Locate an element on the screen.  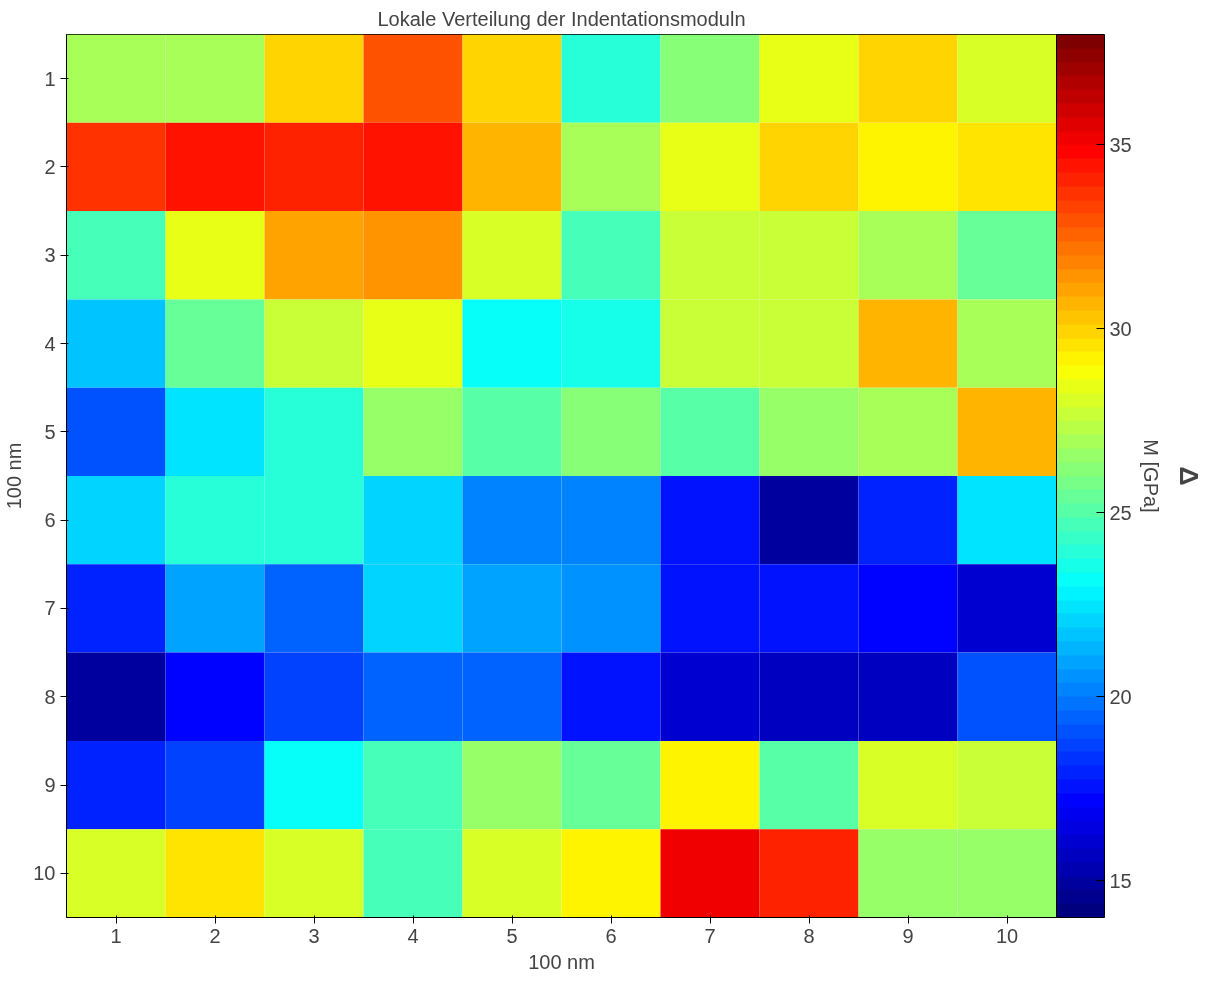
y-tick-label: 5 is located at coordinates (50, 431).